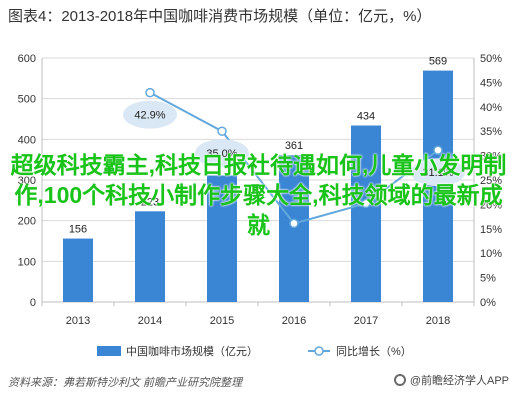  Describe the element at coordinates (374, 351) in the screenshot. I see `legend-label-line: 同比增长（%）` at that location.